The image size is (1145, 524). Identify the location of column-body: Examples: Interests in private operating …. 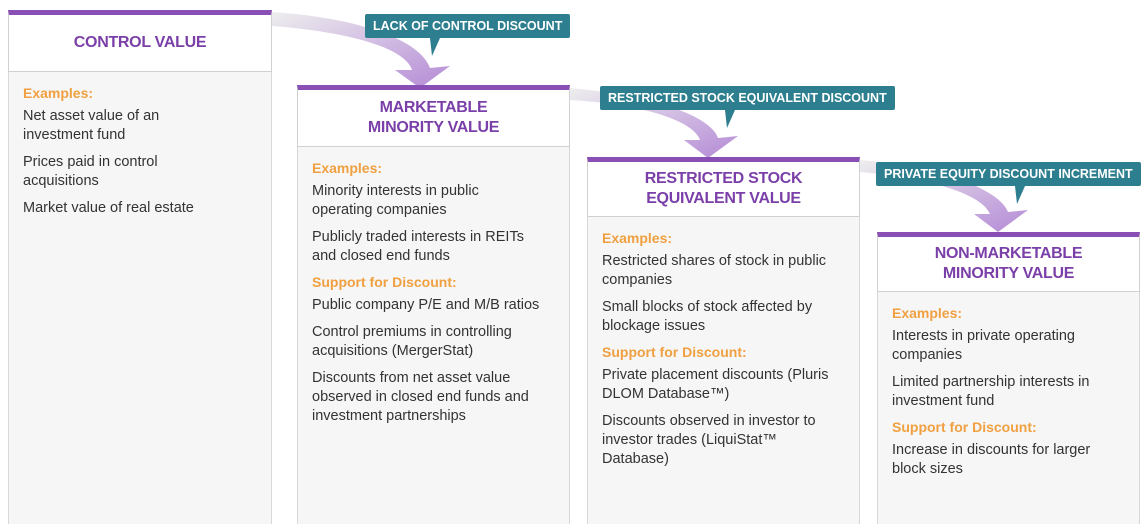
(1008, 407).